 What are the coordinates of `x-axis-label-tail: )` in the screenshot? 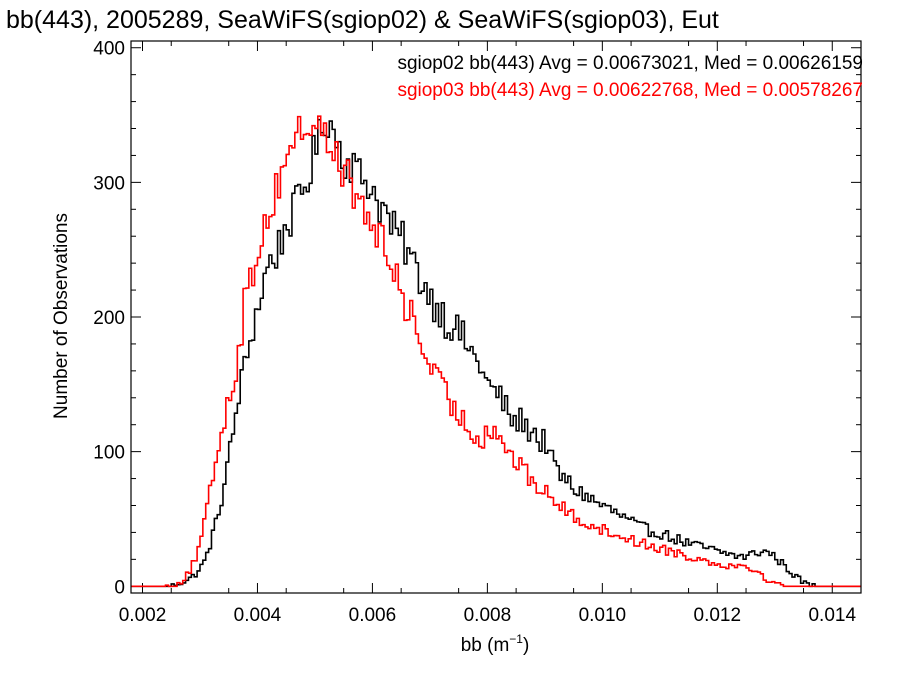 It's located at (526, 645).